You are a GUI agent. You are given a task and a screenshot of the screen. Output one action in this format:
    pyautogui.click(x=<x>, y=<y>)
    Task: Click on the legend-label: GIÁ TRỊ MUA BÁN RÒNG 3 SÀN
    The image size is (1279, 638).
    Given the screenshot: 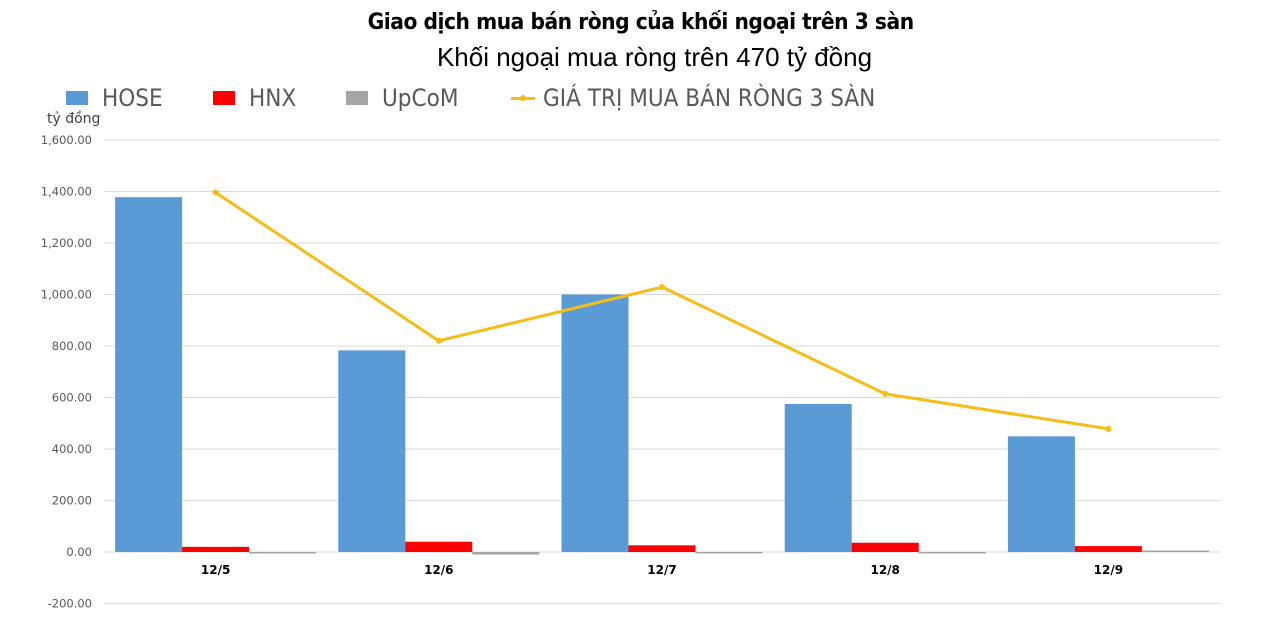 What is the action you would take?
    pyautogui.click(x=709, y=98)
    